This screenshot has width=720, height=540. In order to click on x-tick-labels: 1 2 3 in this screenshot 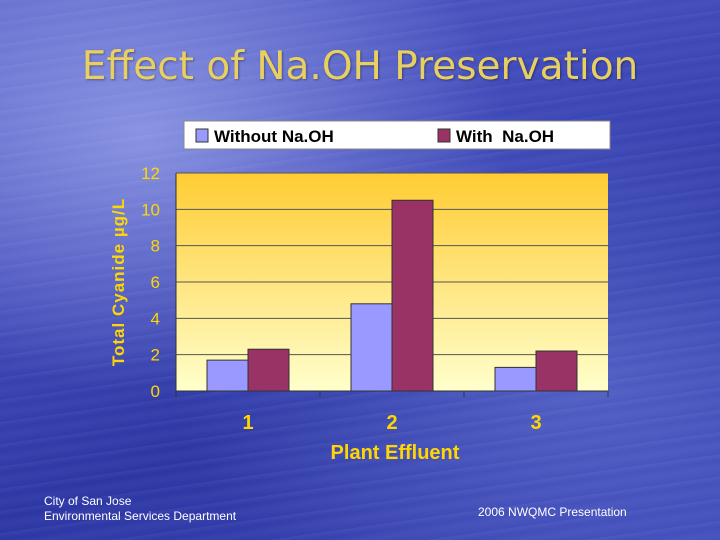, I will do `click(391, 423)`.